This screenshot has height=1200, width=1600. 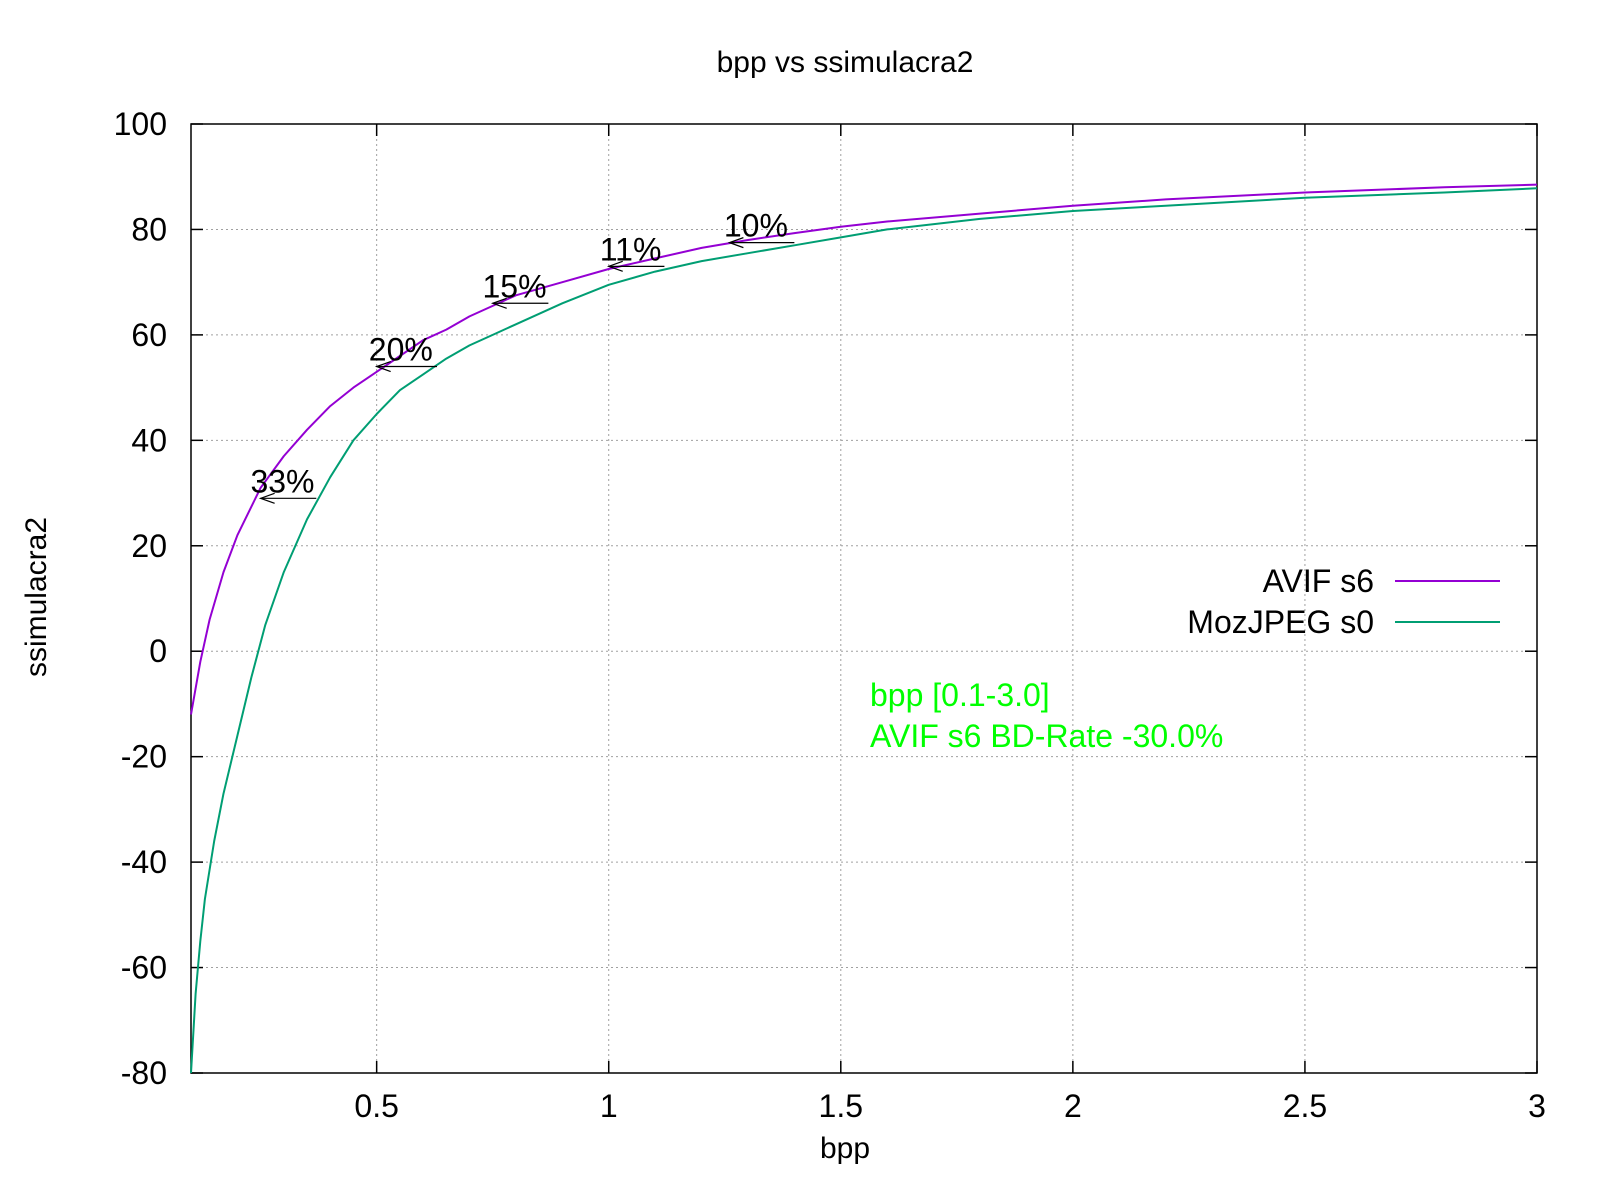 I want to click on y-tick-label: -40, so click(x=144, y=862).